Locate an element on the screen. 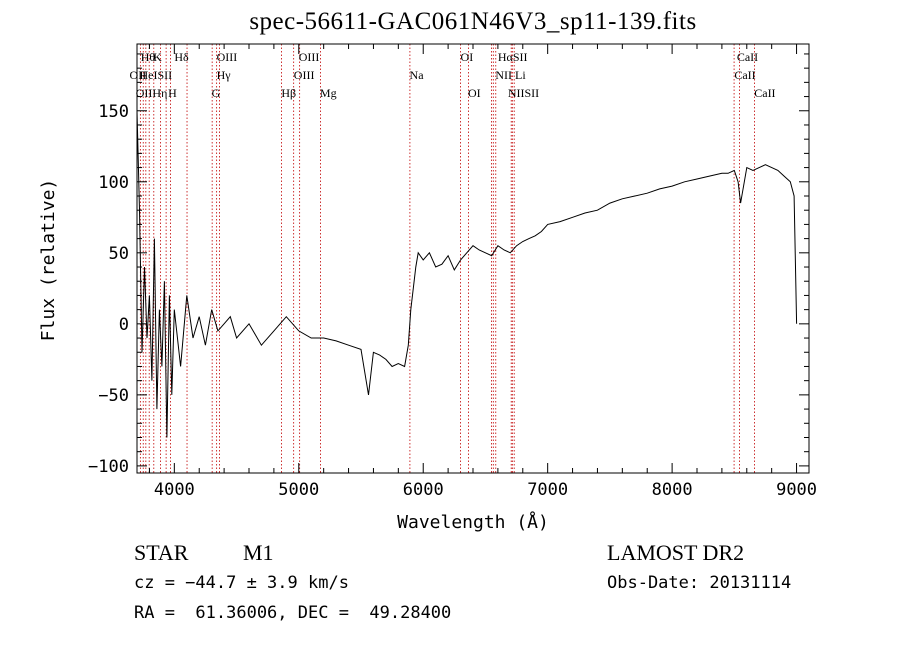  spectral-line-label: Na is located at coordinates (417, 75).